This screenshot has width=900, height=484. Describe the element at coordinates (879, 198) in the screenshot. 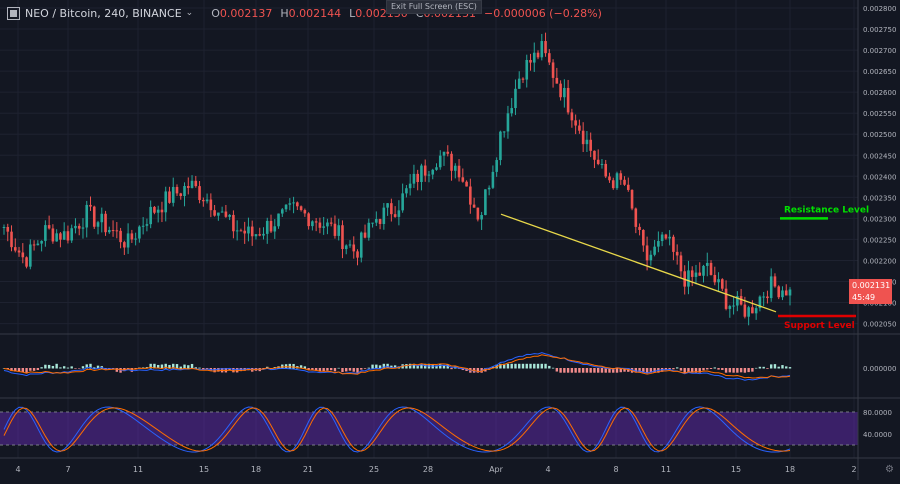

I see `price-tick-label: 0.002350` at that location.